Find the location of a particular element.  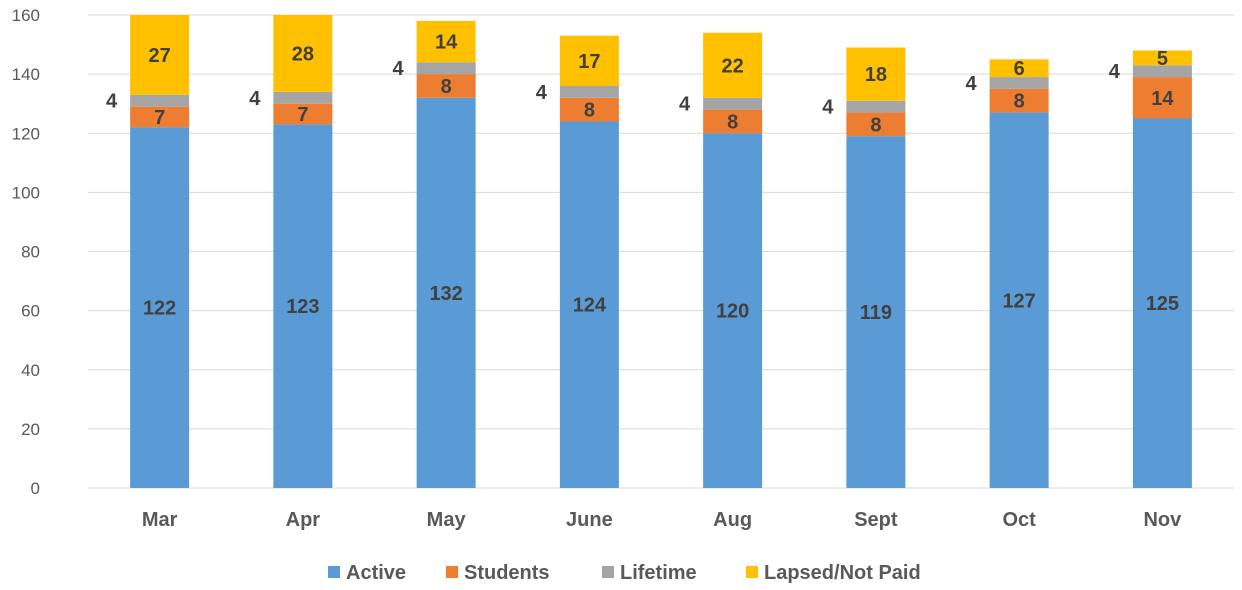

legend-label: Students is located at coordinates (507, 573).